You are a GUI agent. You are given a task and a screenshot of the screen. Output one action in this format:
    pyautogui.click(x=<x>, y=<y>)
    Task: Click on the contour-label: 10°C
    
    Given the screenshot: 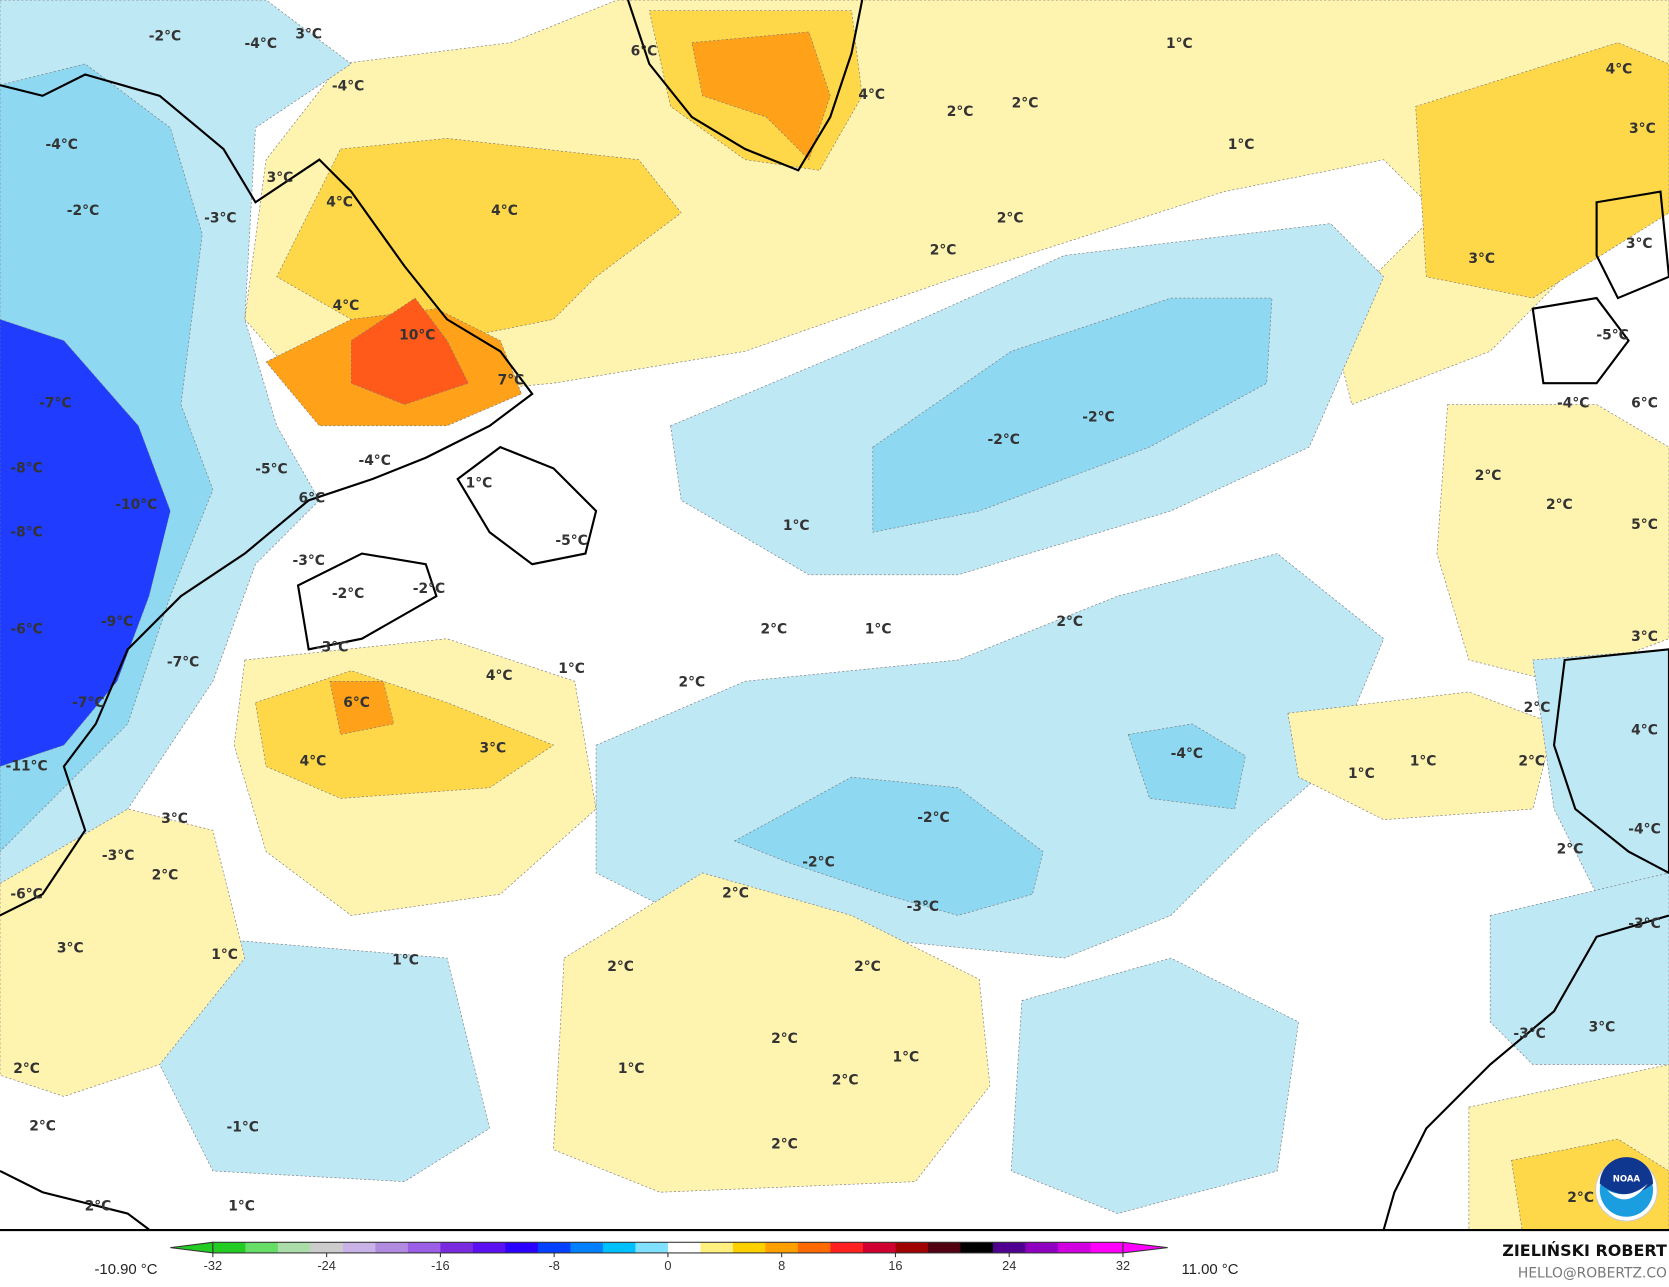 What is the action you would take?
    pyautogui.click(x=417, y=336)
    